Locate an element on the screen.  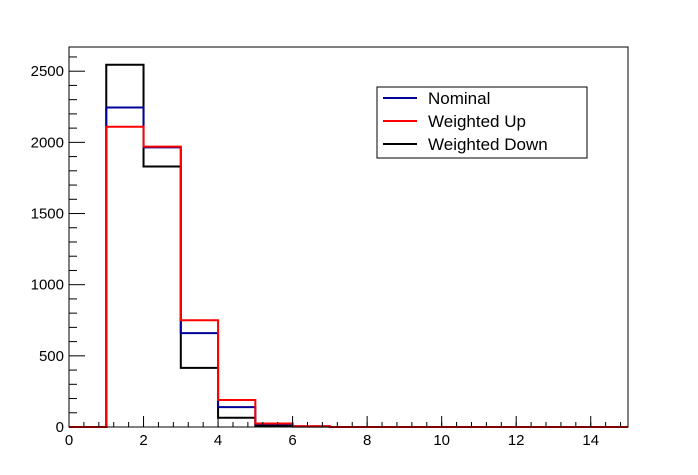
y-tick-label: 1500 is located at coordinates (47, 214).